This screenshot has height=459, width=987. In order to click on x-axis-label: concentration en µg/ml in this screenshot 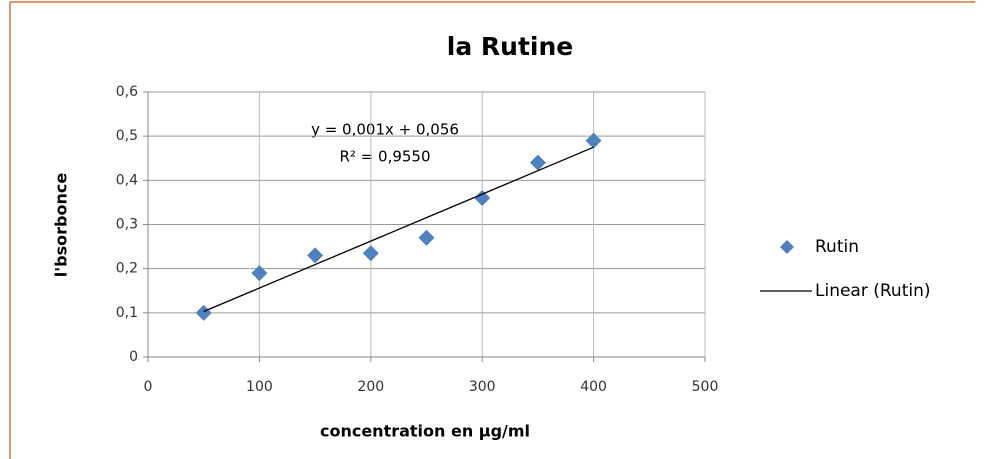, I will do `click(425, 431)`.